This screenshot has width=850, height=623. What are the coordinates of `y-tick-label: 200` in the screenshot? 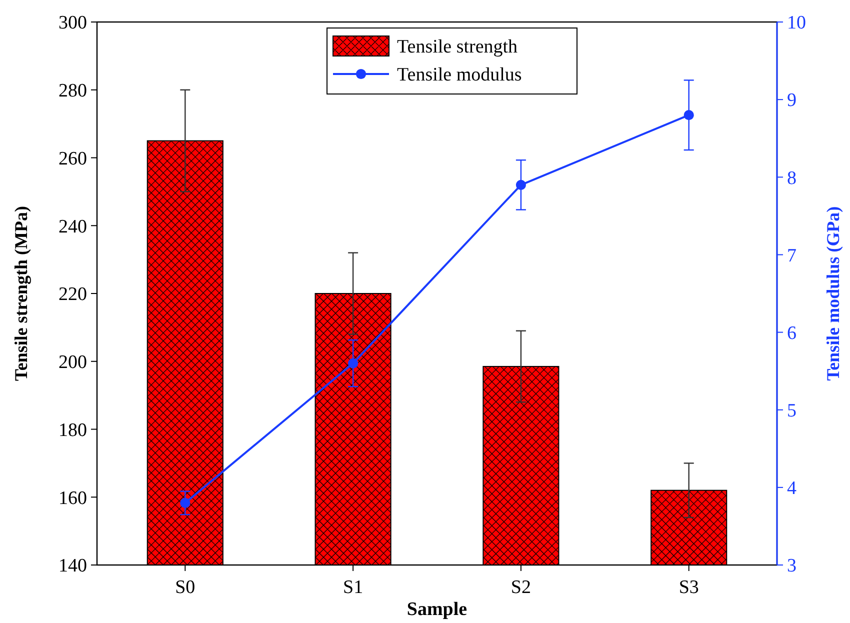 It's located at (72, 363).